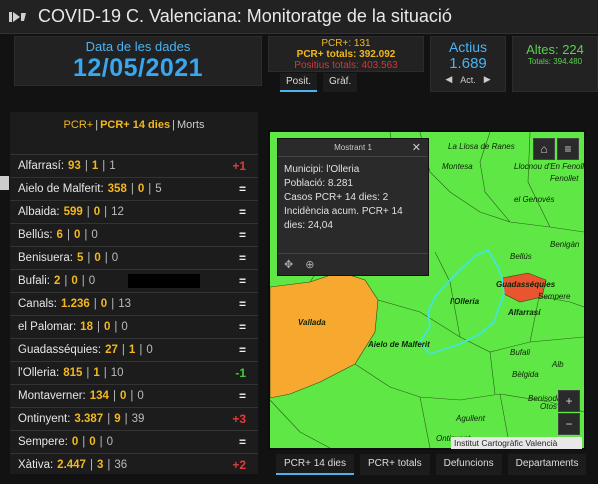 This screenshot has width=598, height=484. Describe the element at coordinates (36, 465) in the screenshot. I see `row-name: Xàtiva:` at that location.